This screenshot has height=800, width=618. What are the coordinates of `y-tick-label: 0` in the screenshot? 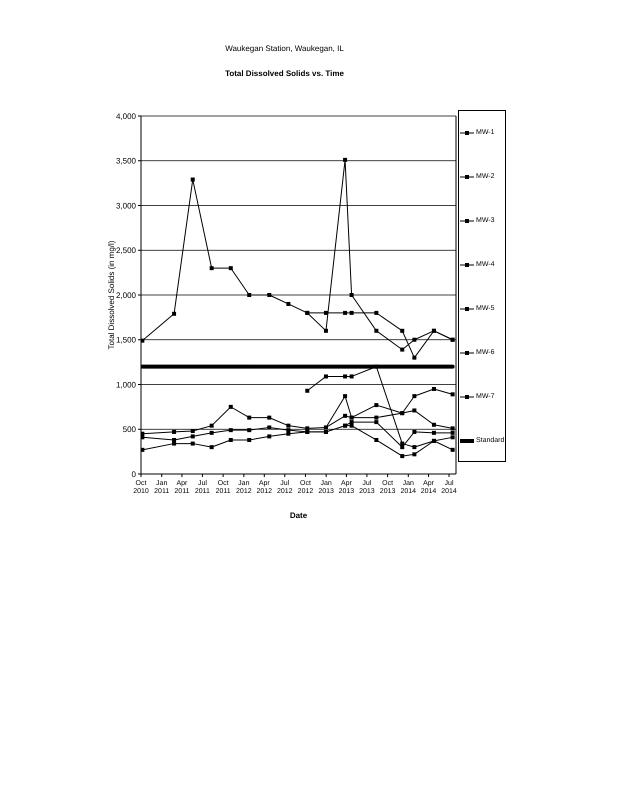 It's located at (134, 474).